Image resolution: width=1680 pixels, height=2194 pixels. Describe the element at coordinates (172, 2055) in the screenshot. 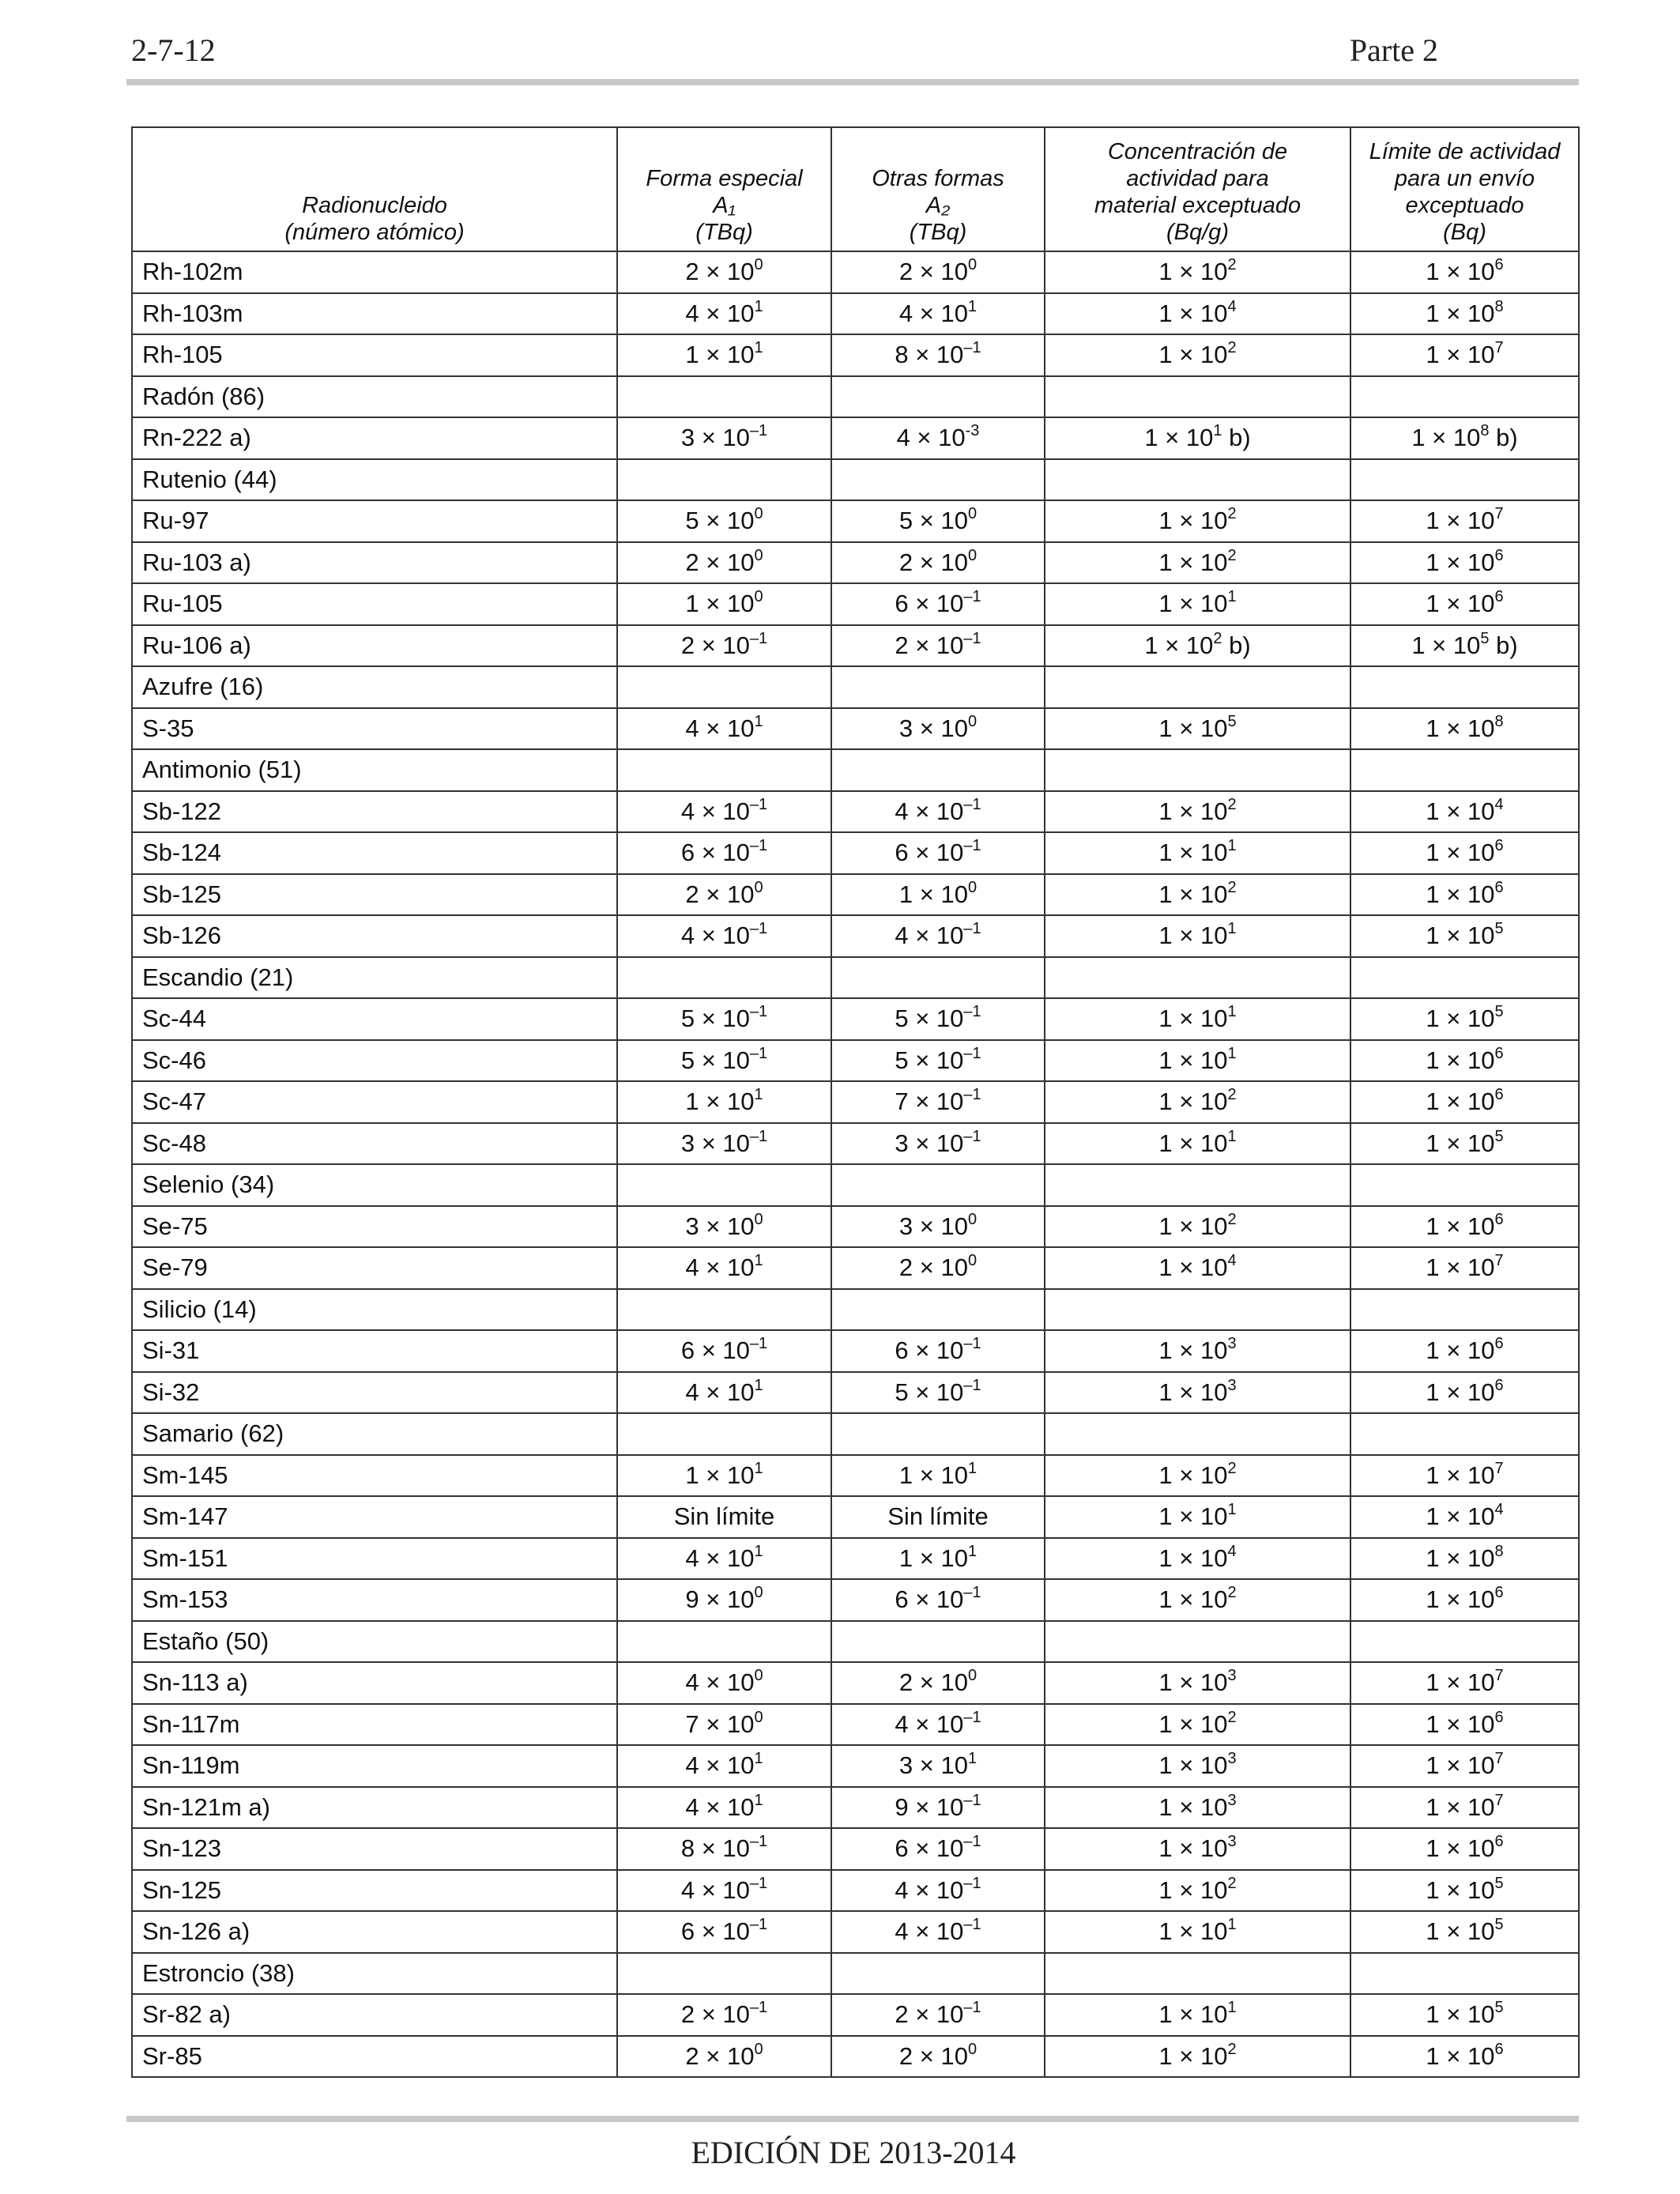

I see `cell-text: Sr-85` at that location.